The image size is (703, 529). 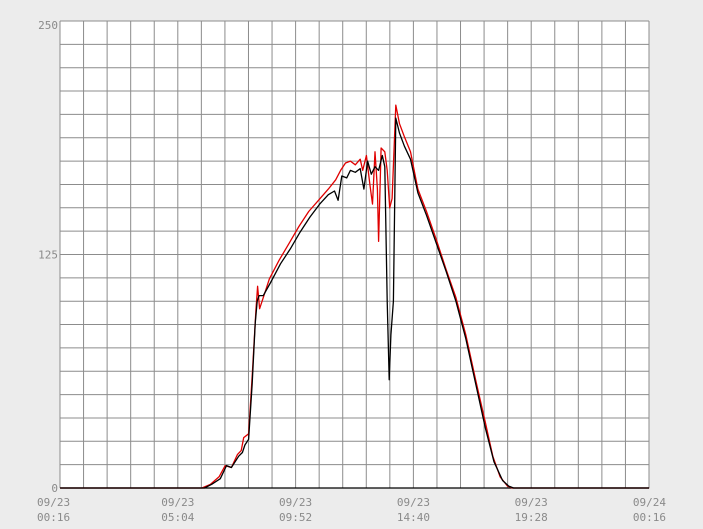 I want to click on y-tick-label: 125, so click(x=48, y=255).